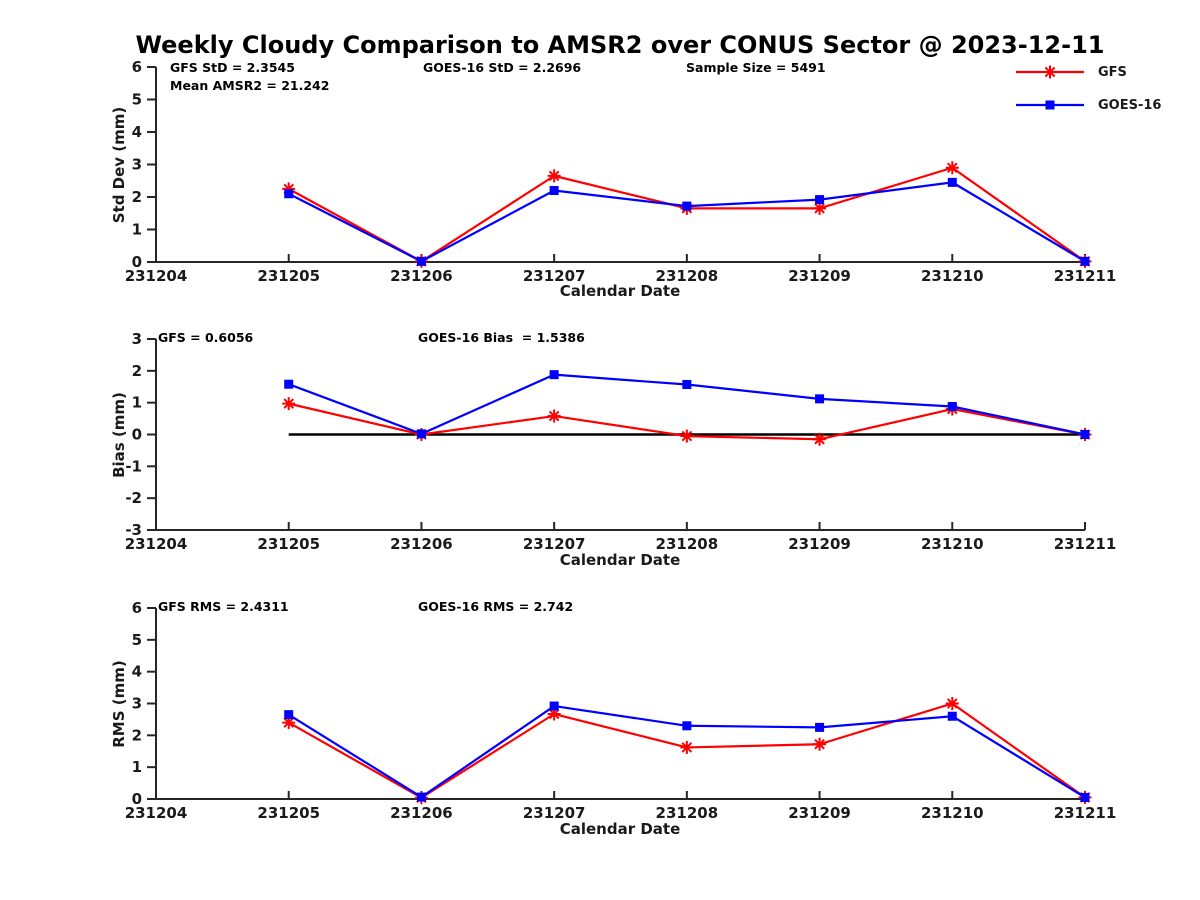 This screenshot has width=1200, height=900. I want to click on bias-x-axis-label: Calendar Date, so click(620, 560).